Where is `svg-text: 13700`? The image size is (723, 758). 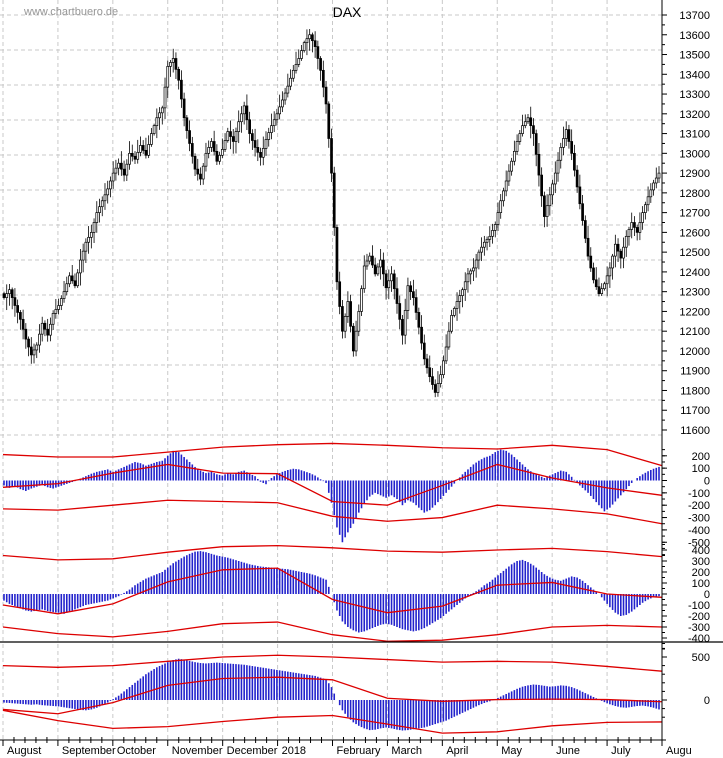
svg-text: 13700 is located at coordinates (694, 16).